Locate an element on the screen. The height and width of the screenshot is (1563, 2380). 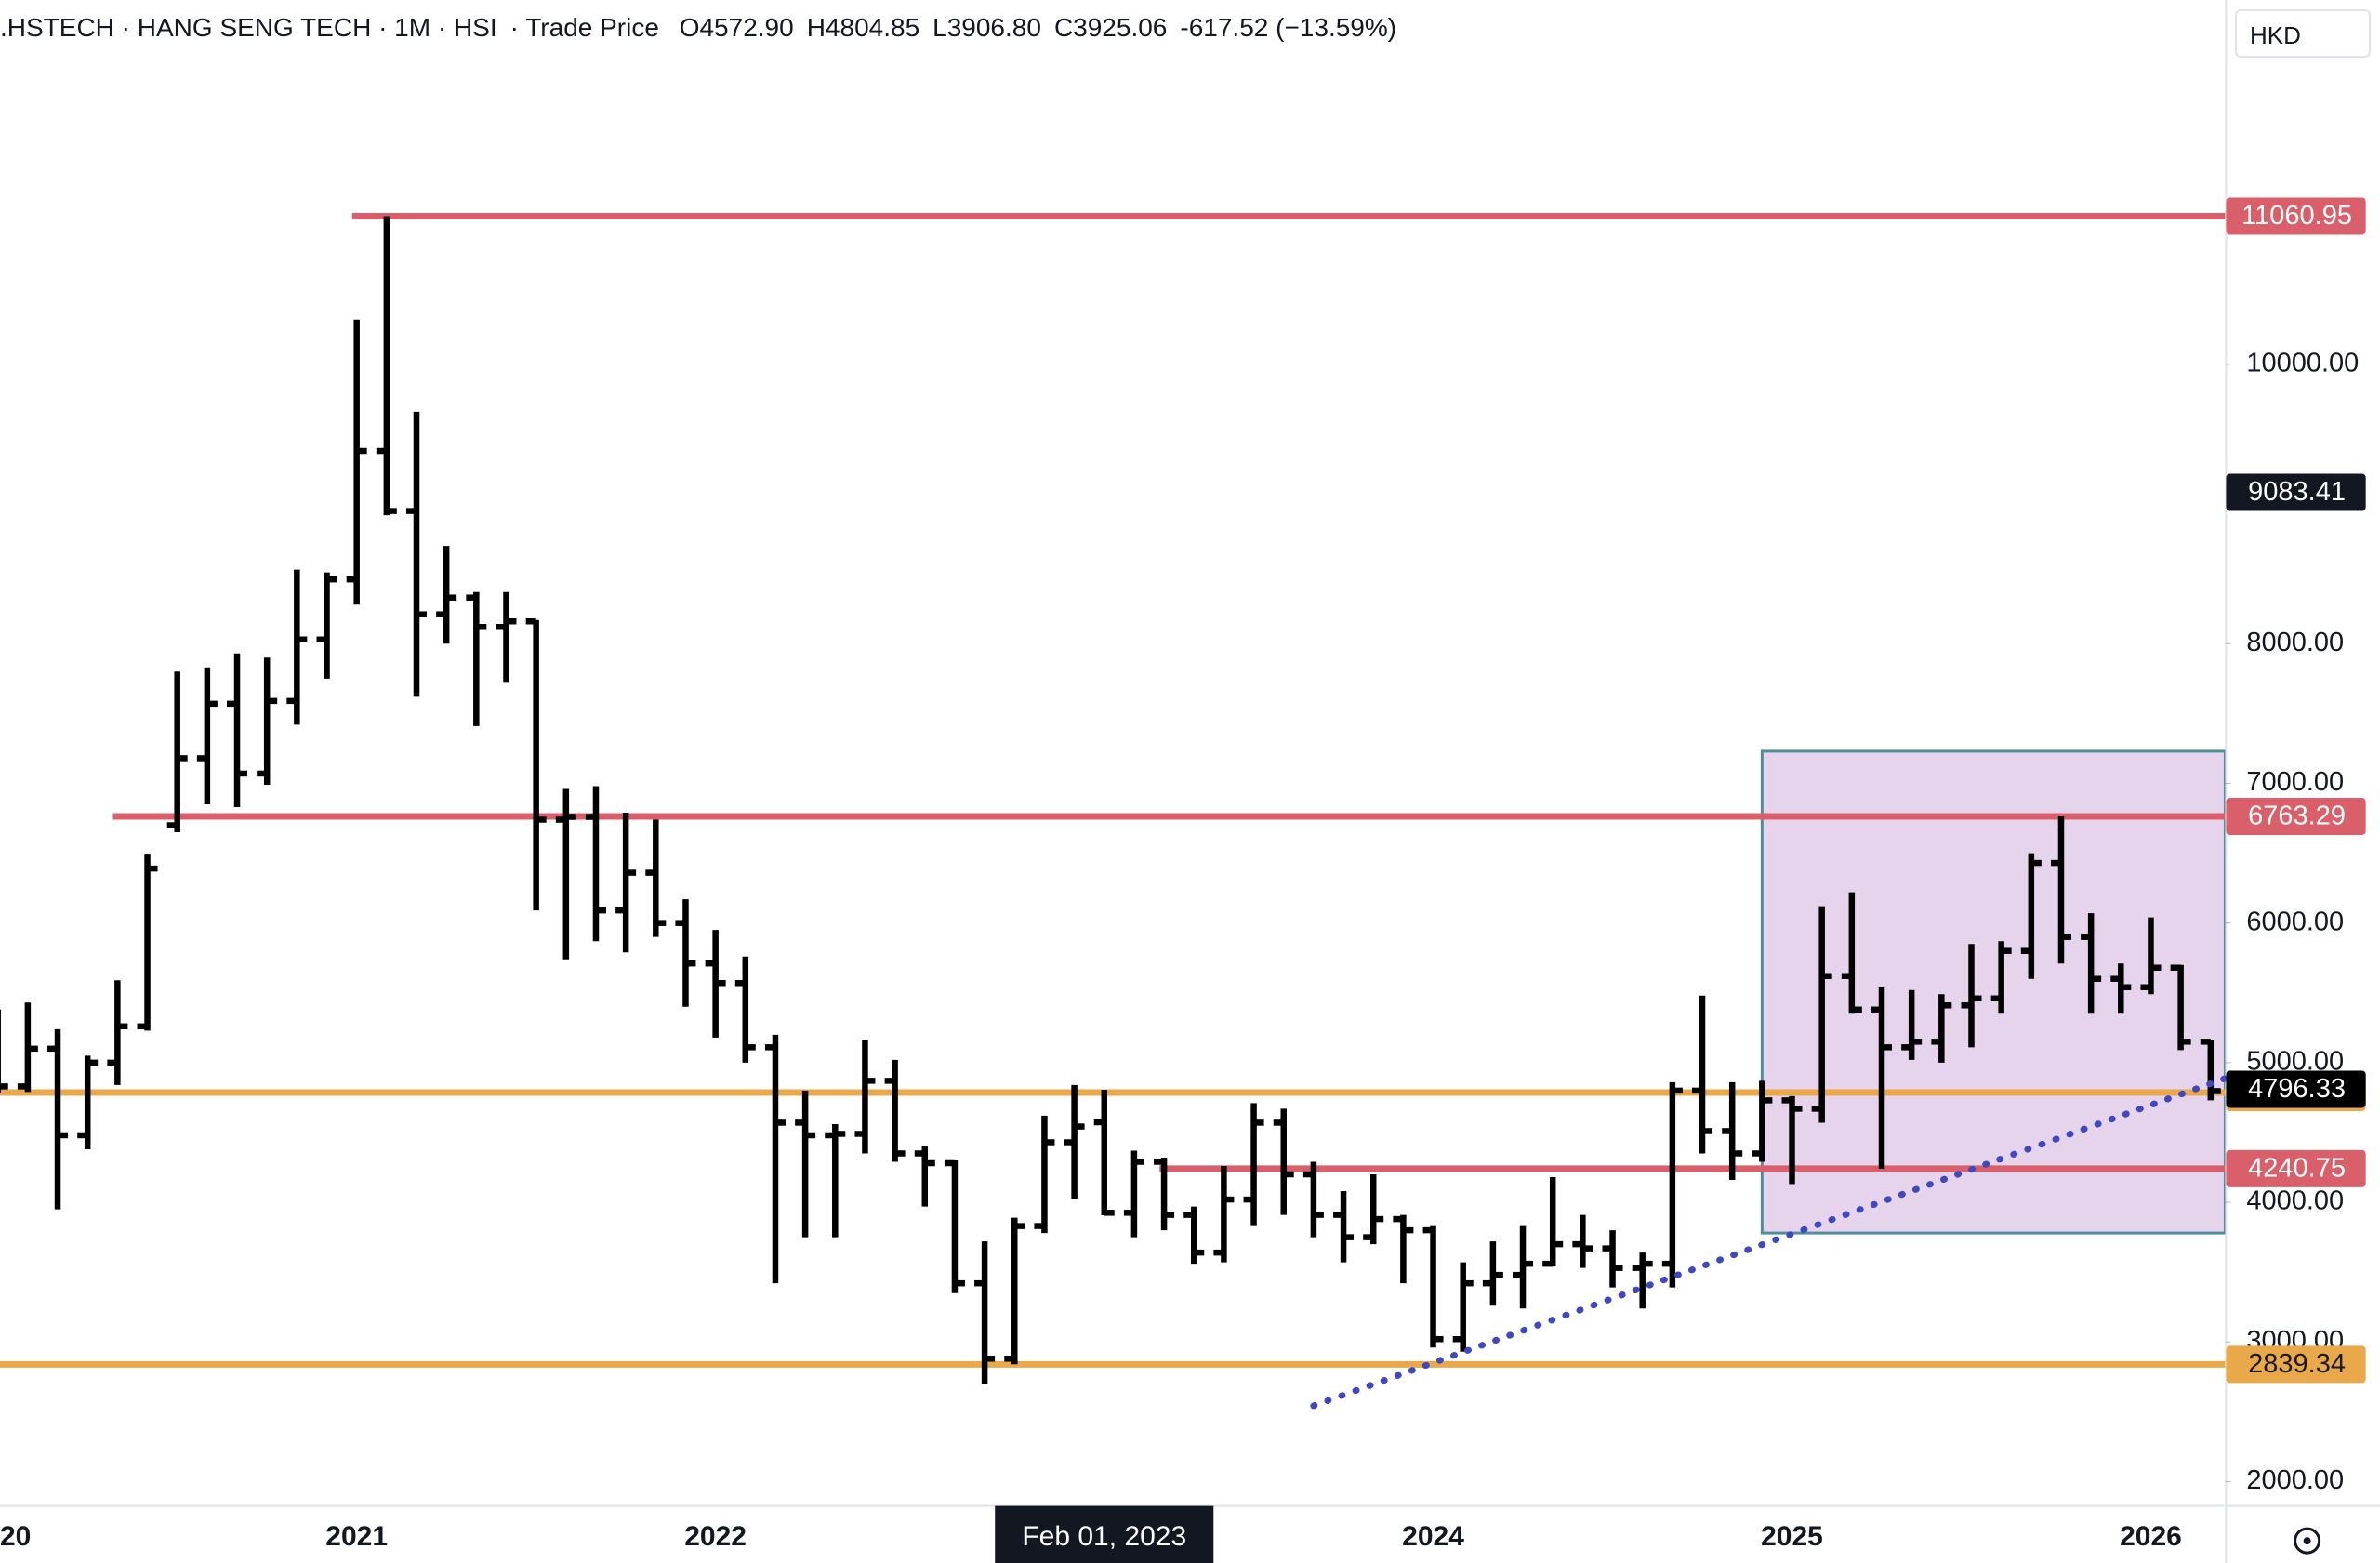
level-price-tag: 11060.95 is located at coordinates (2296, 216).